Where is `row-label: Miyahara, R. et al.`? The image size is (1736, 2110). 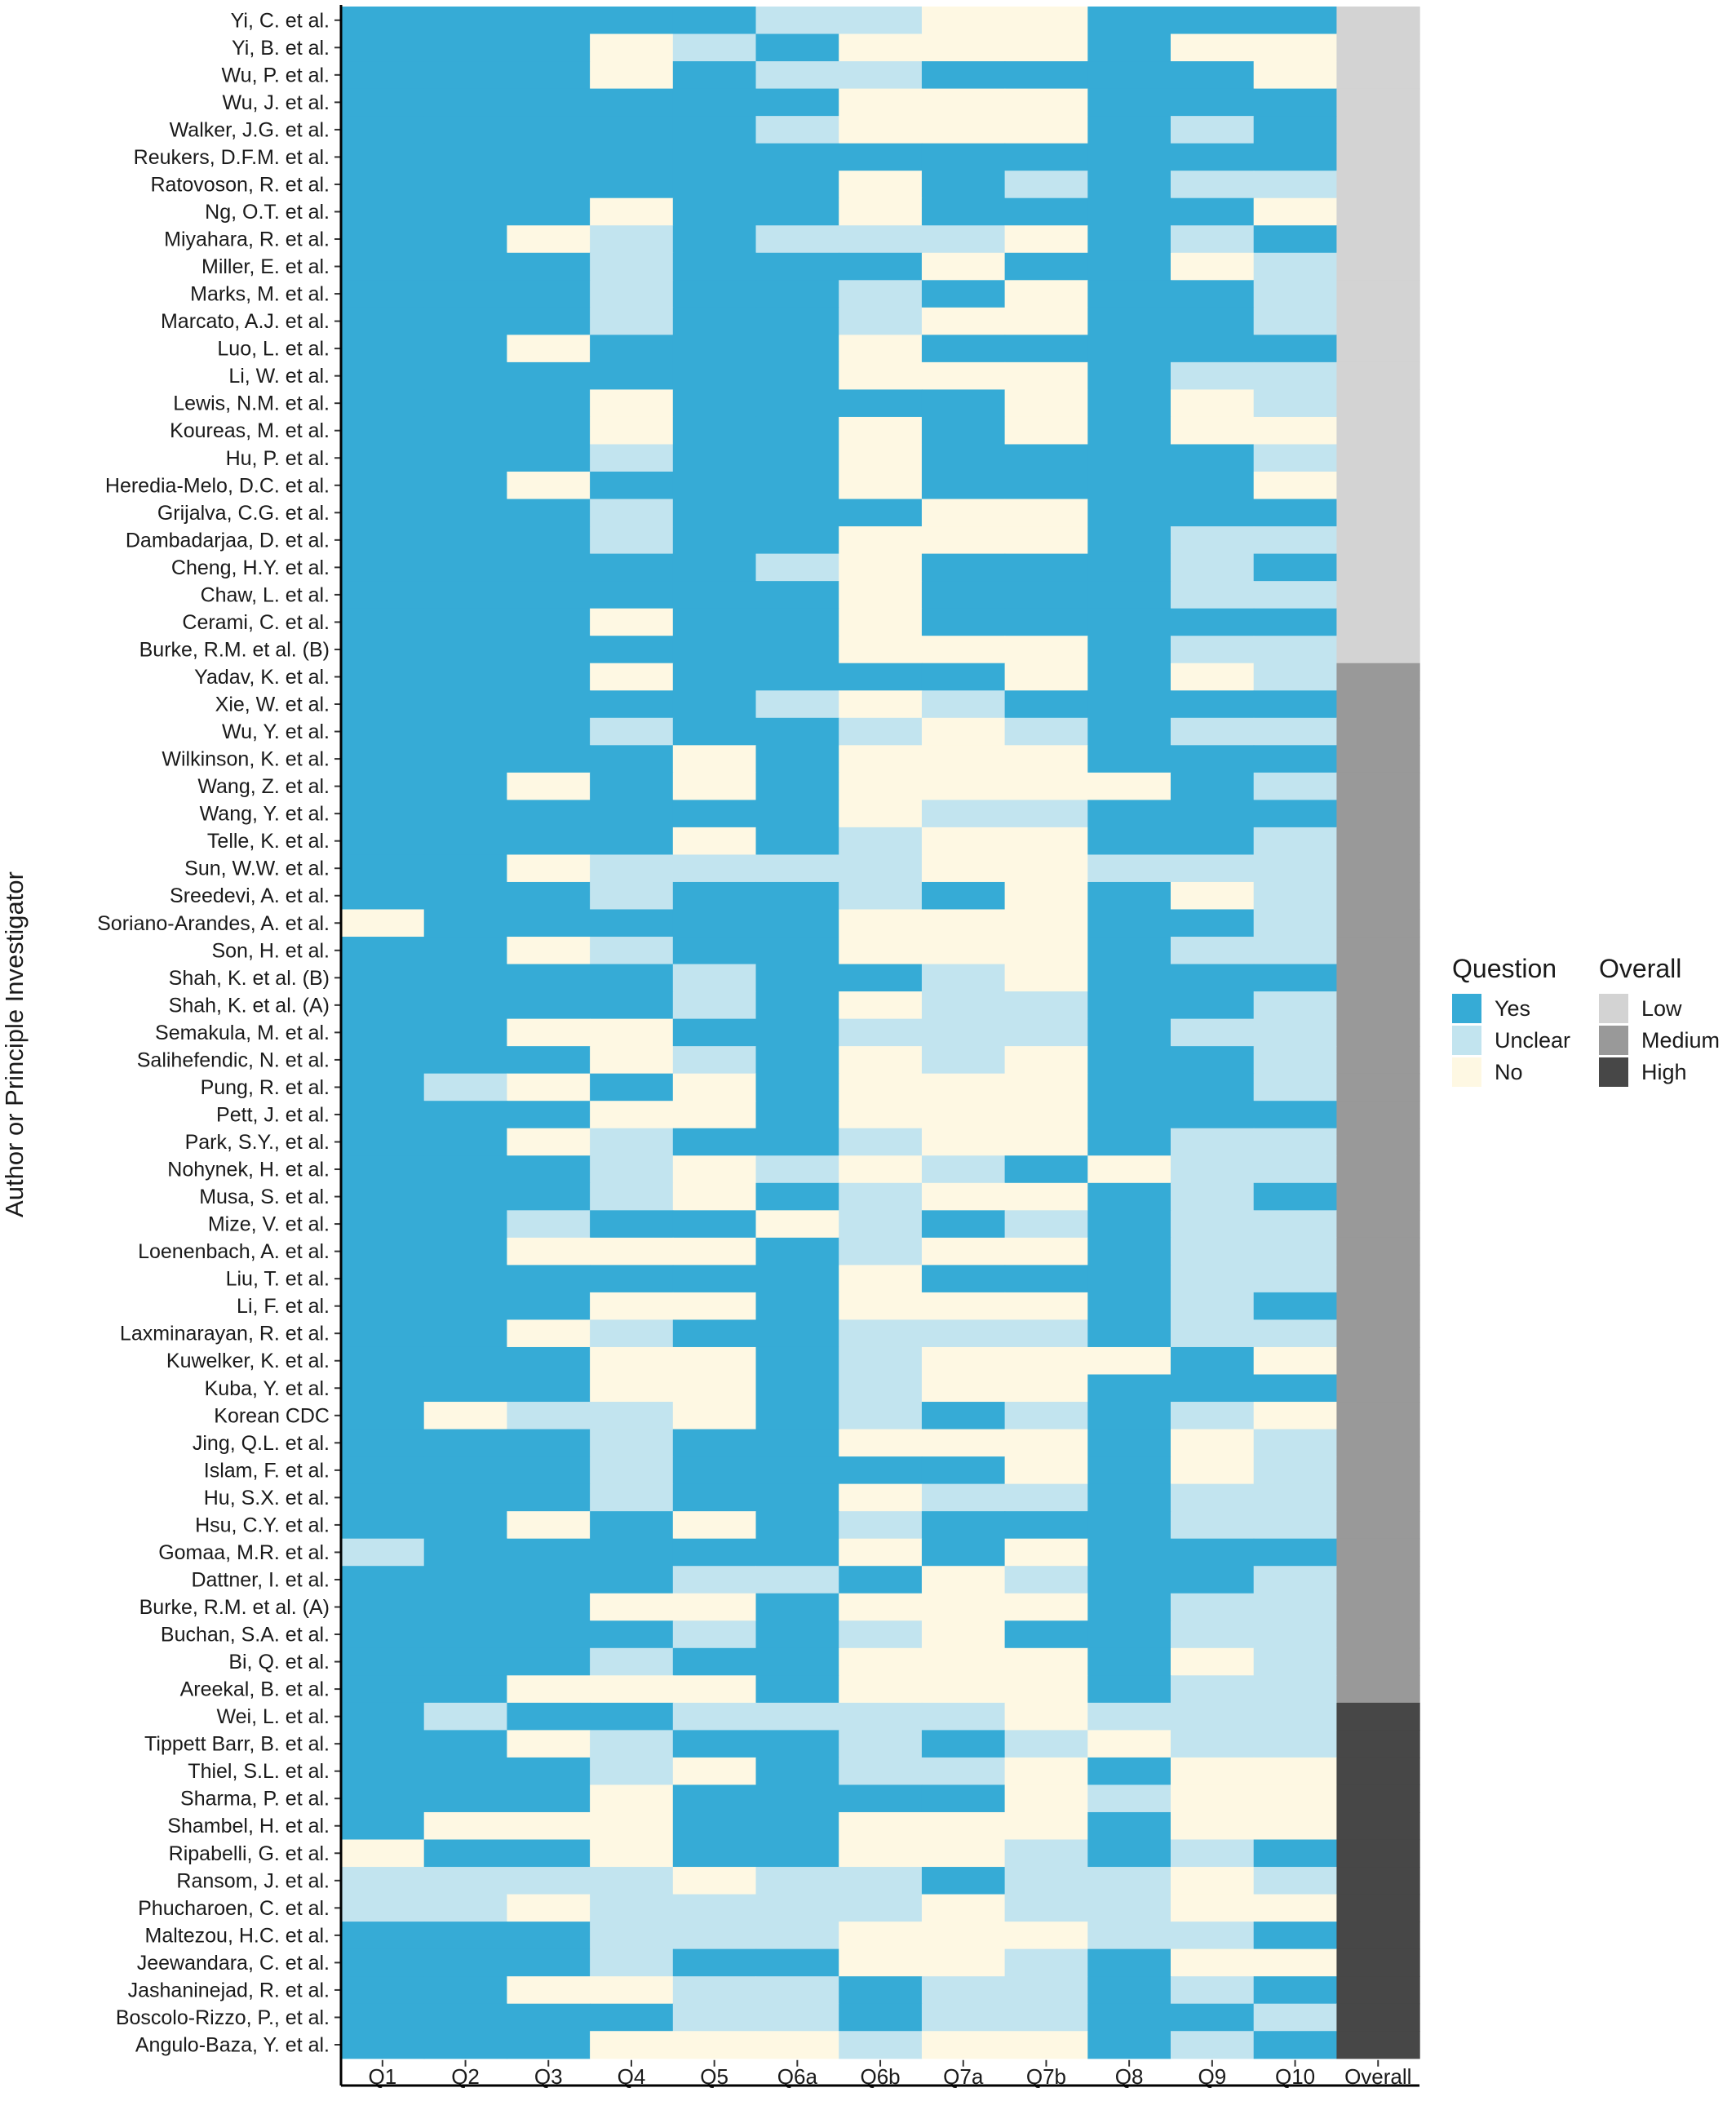
row-label: Miyahara, R. et al. is located at coordinates (247, 240).